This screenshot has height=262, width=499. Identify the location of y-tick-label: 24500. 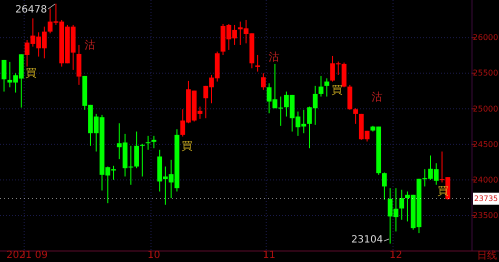
(485, 144).